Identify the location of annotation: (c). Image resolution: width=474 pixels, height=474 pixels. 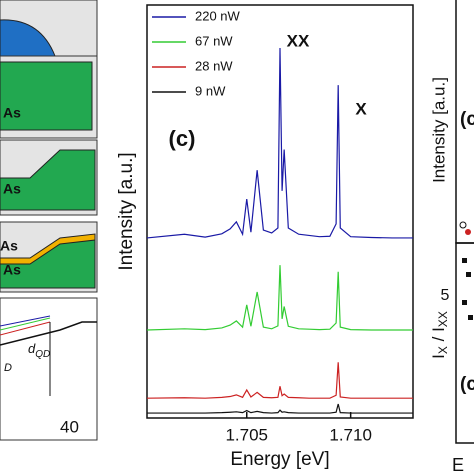
(182, 138).